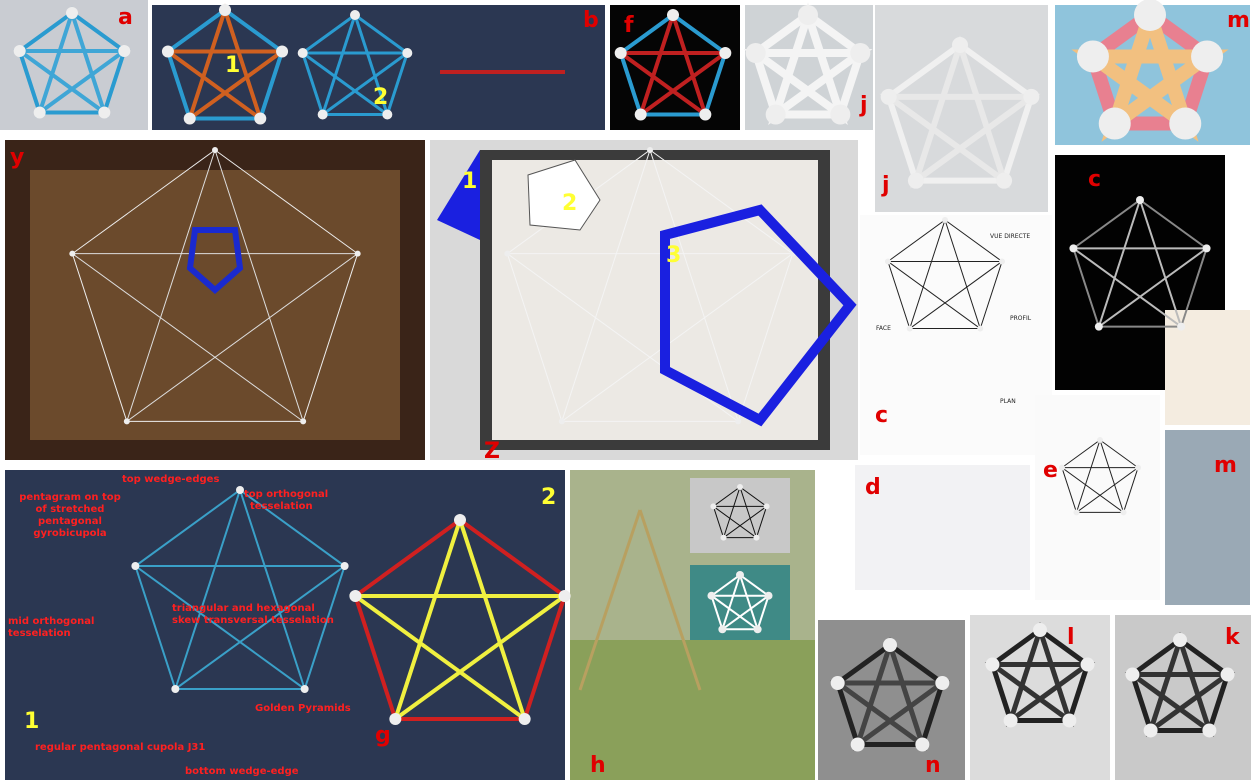  Describe the element at coordinates (242, 771) in the screenshot. I see `annotation: bottom wedge-edge` at that location.